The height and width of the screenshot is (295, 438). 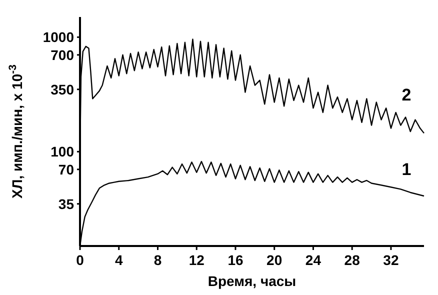 I want to click on y-tick-label: 100, so click(x=62, y=152).